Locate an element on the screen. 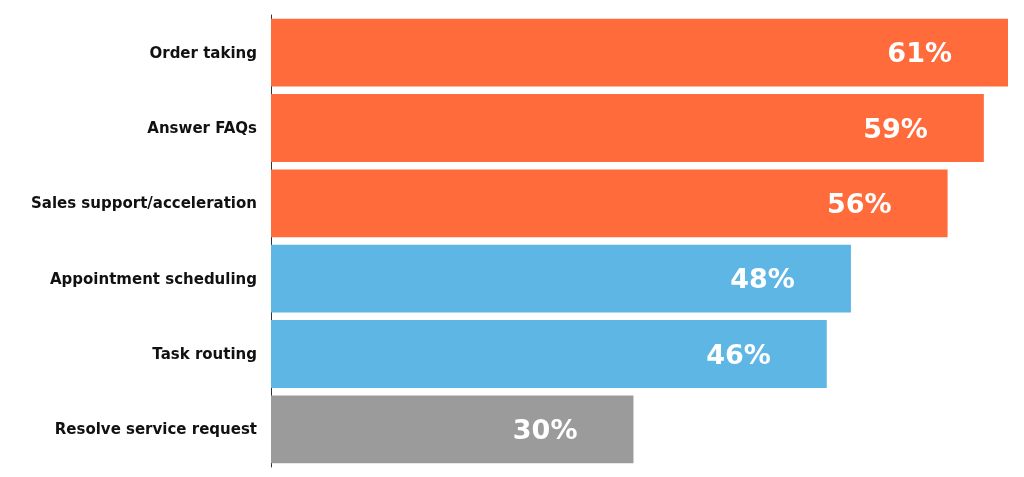  data-label: 46% is located at coordinates (738, 354).